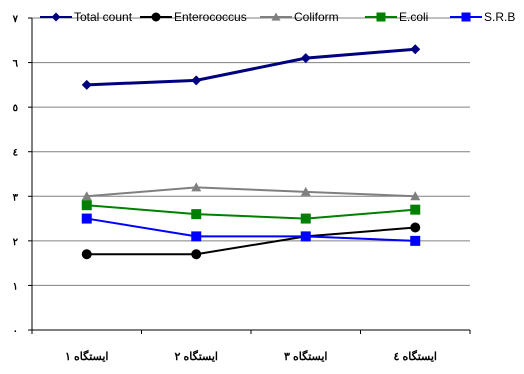 The image size is (524, 374). What do you see at coordinates (196, 356) in the screenshot?
I see `x-category-label: ایستگاه ۲` at bounding box center [196, 356].